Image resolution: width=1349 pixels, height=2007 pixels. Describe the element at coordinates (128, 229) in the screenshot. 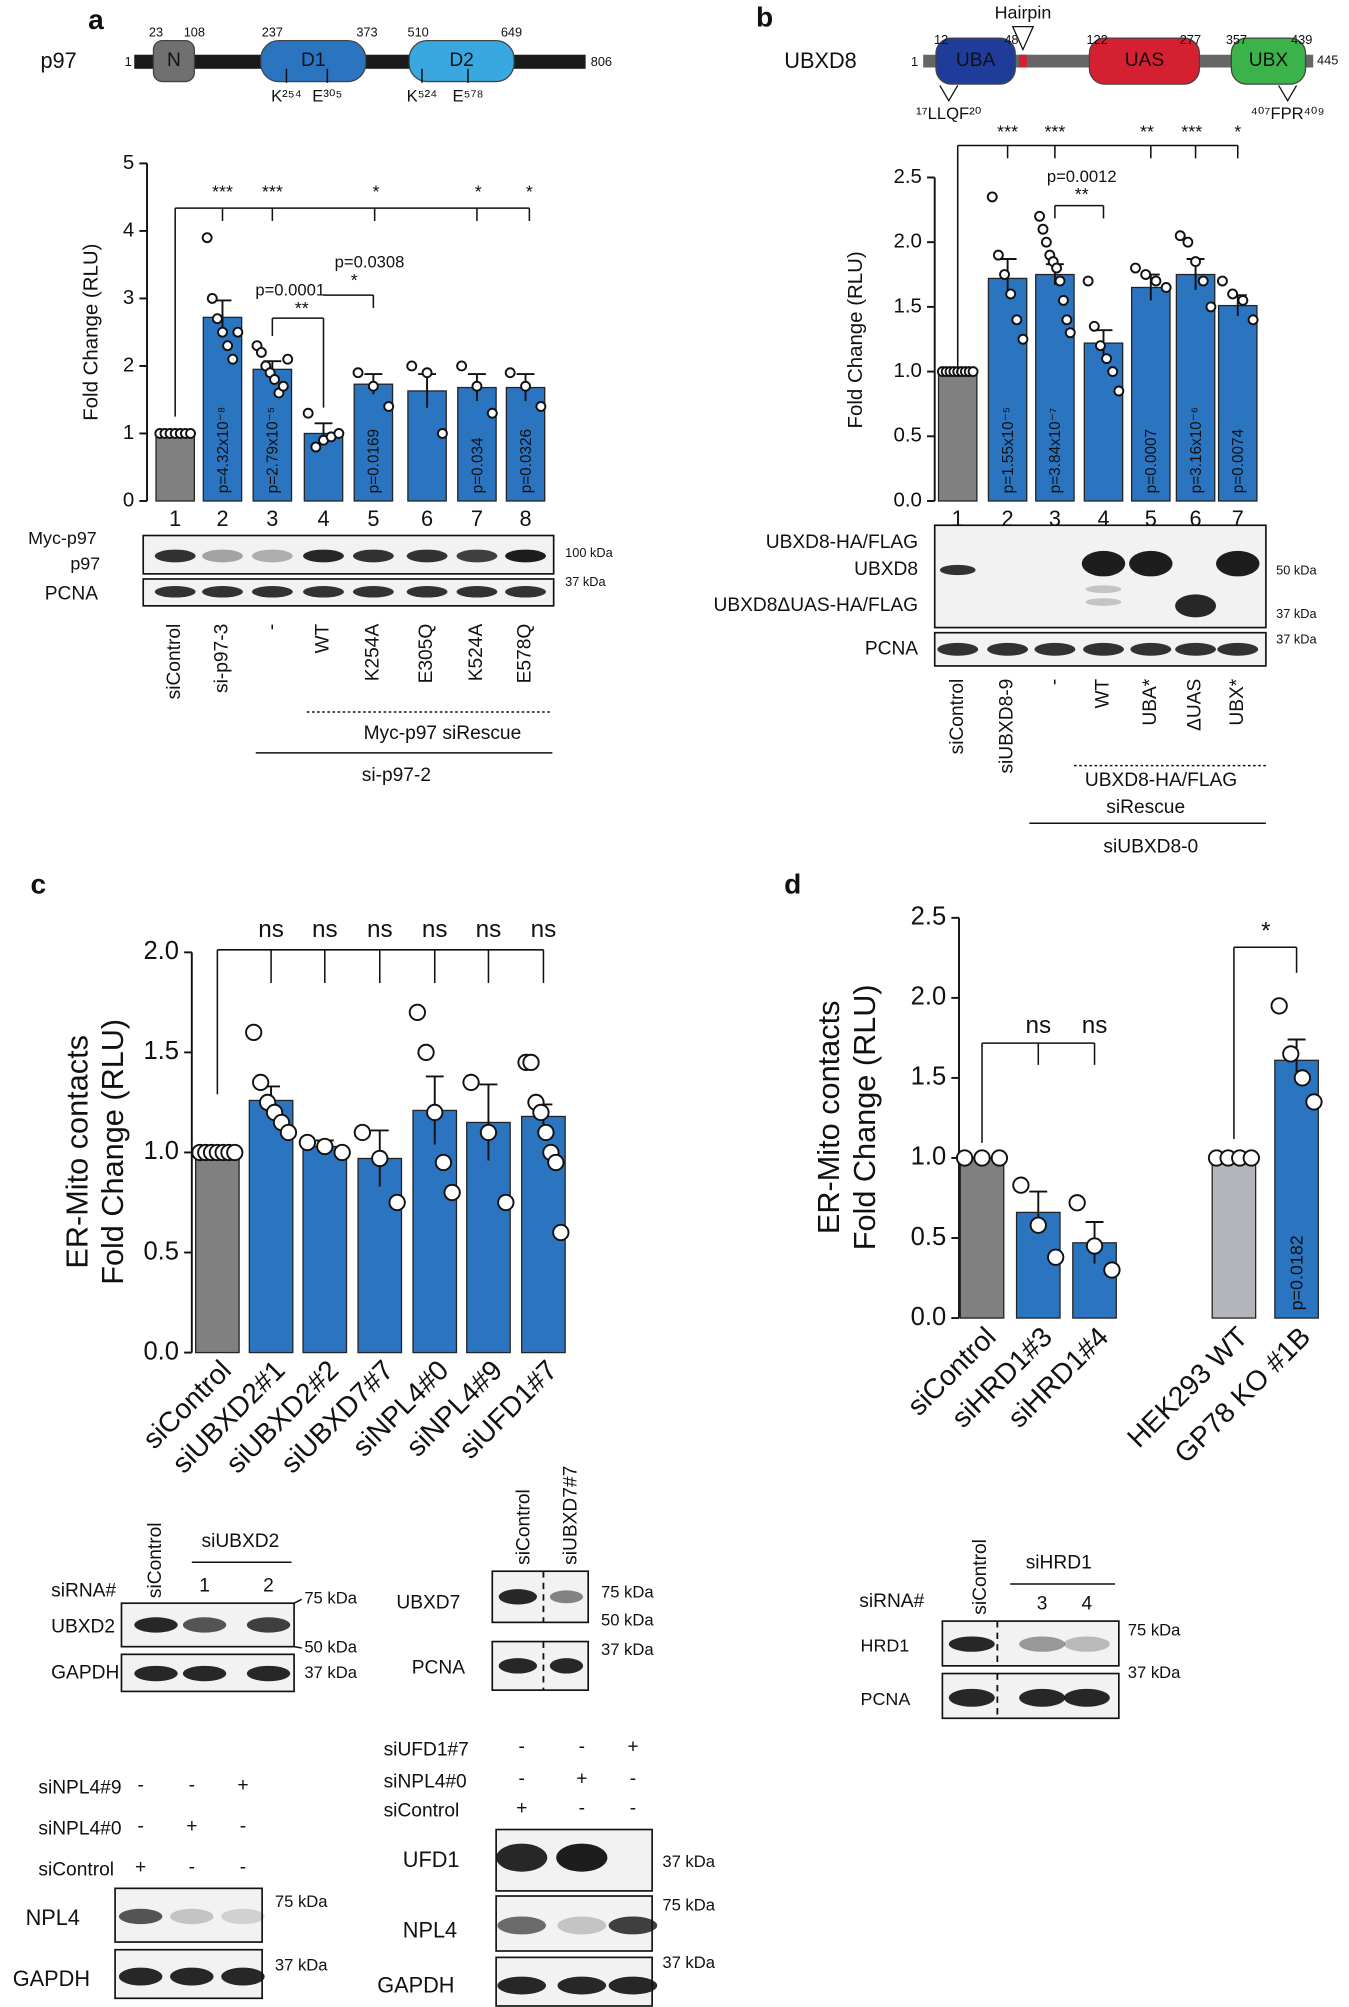

I see `y-tick-label: 4` at that location.